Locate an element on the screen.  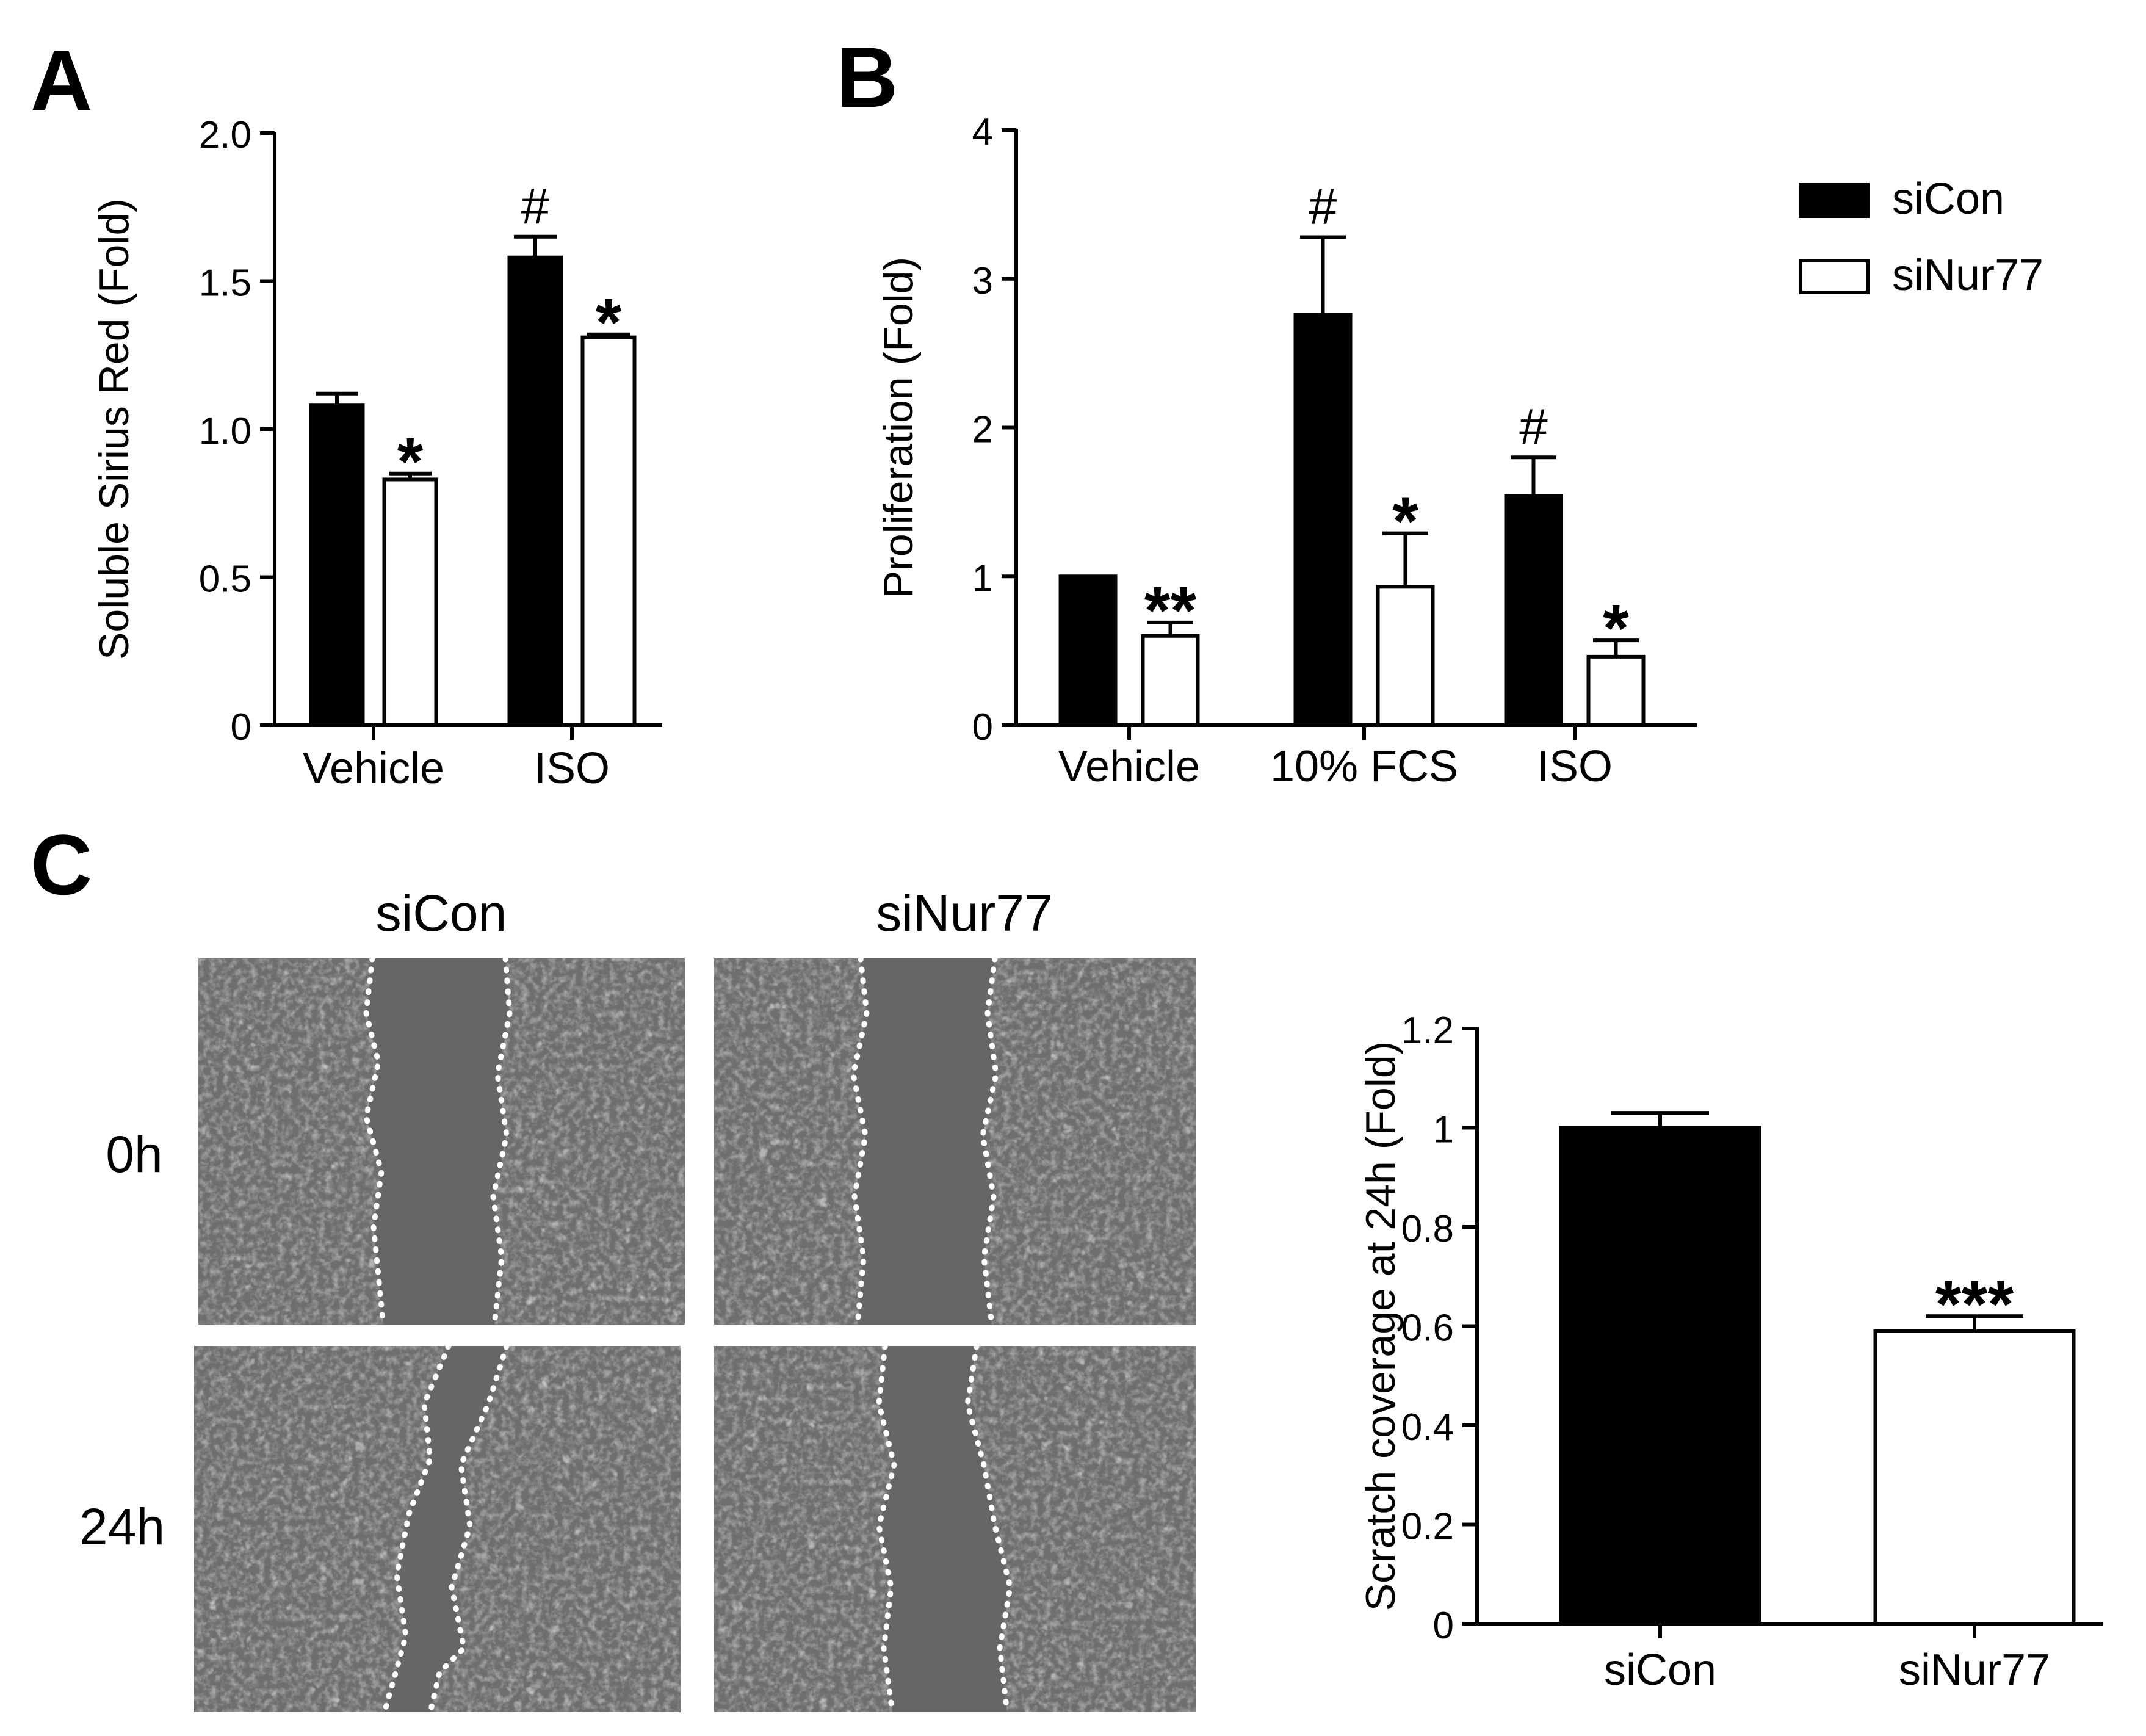
micrograph-sicon-0h is located at coordinates (441, 1141).